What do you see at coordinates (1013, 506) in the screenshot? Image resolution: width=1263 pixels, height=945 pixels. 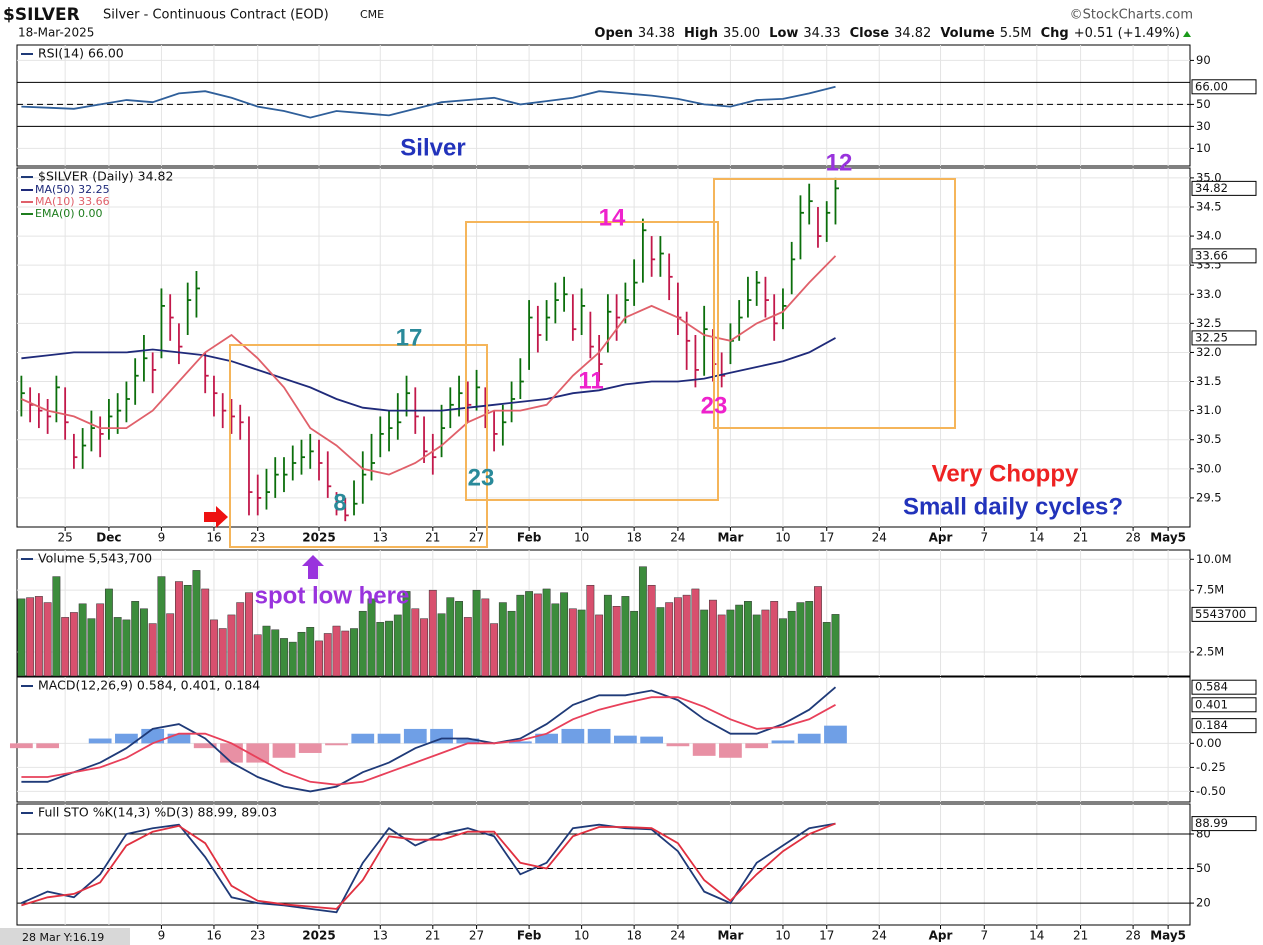 I see `annotation: Small daily cycles?` at bounding box center [1013, 506].